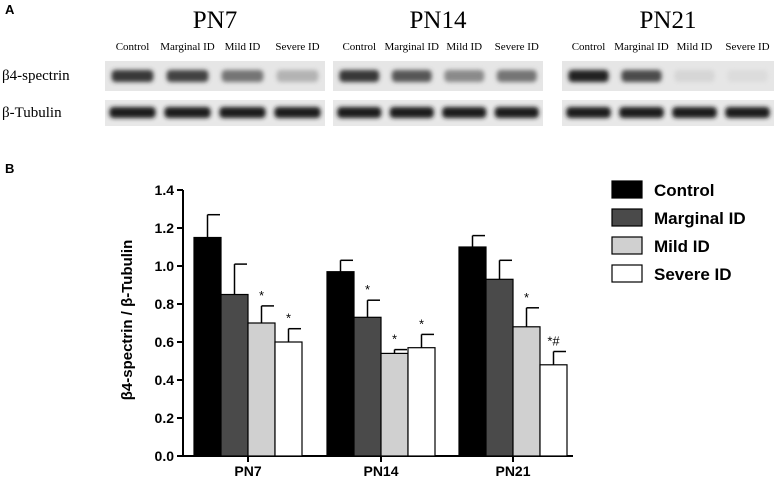  Describe the element at coordinates (165, 456) in the screenshot. I see `y-tick-label: 0.0` at that location.